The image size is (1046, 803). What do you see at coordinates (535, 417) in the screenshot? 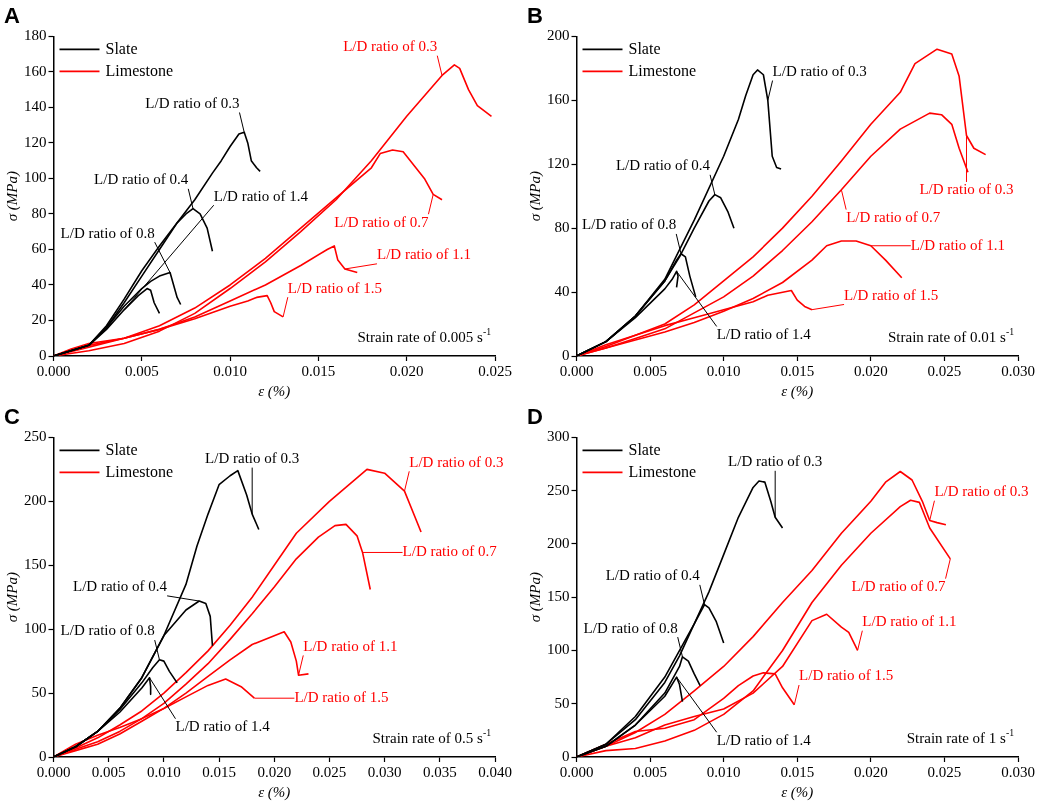
I see `chart-title: D` at bounding box center [535, 417].